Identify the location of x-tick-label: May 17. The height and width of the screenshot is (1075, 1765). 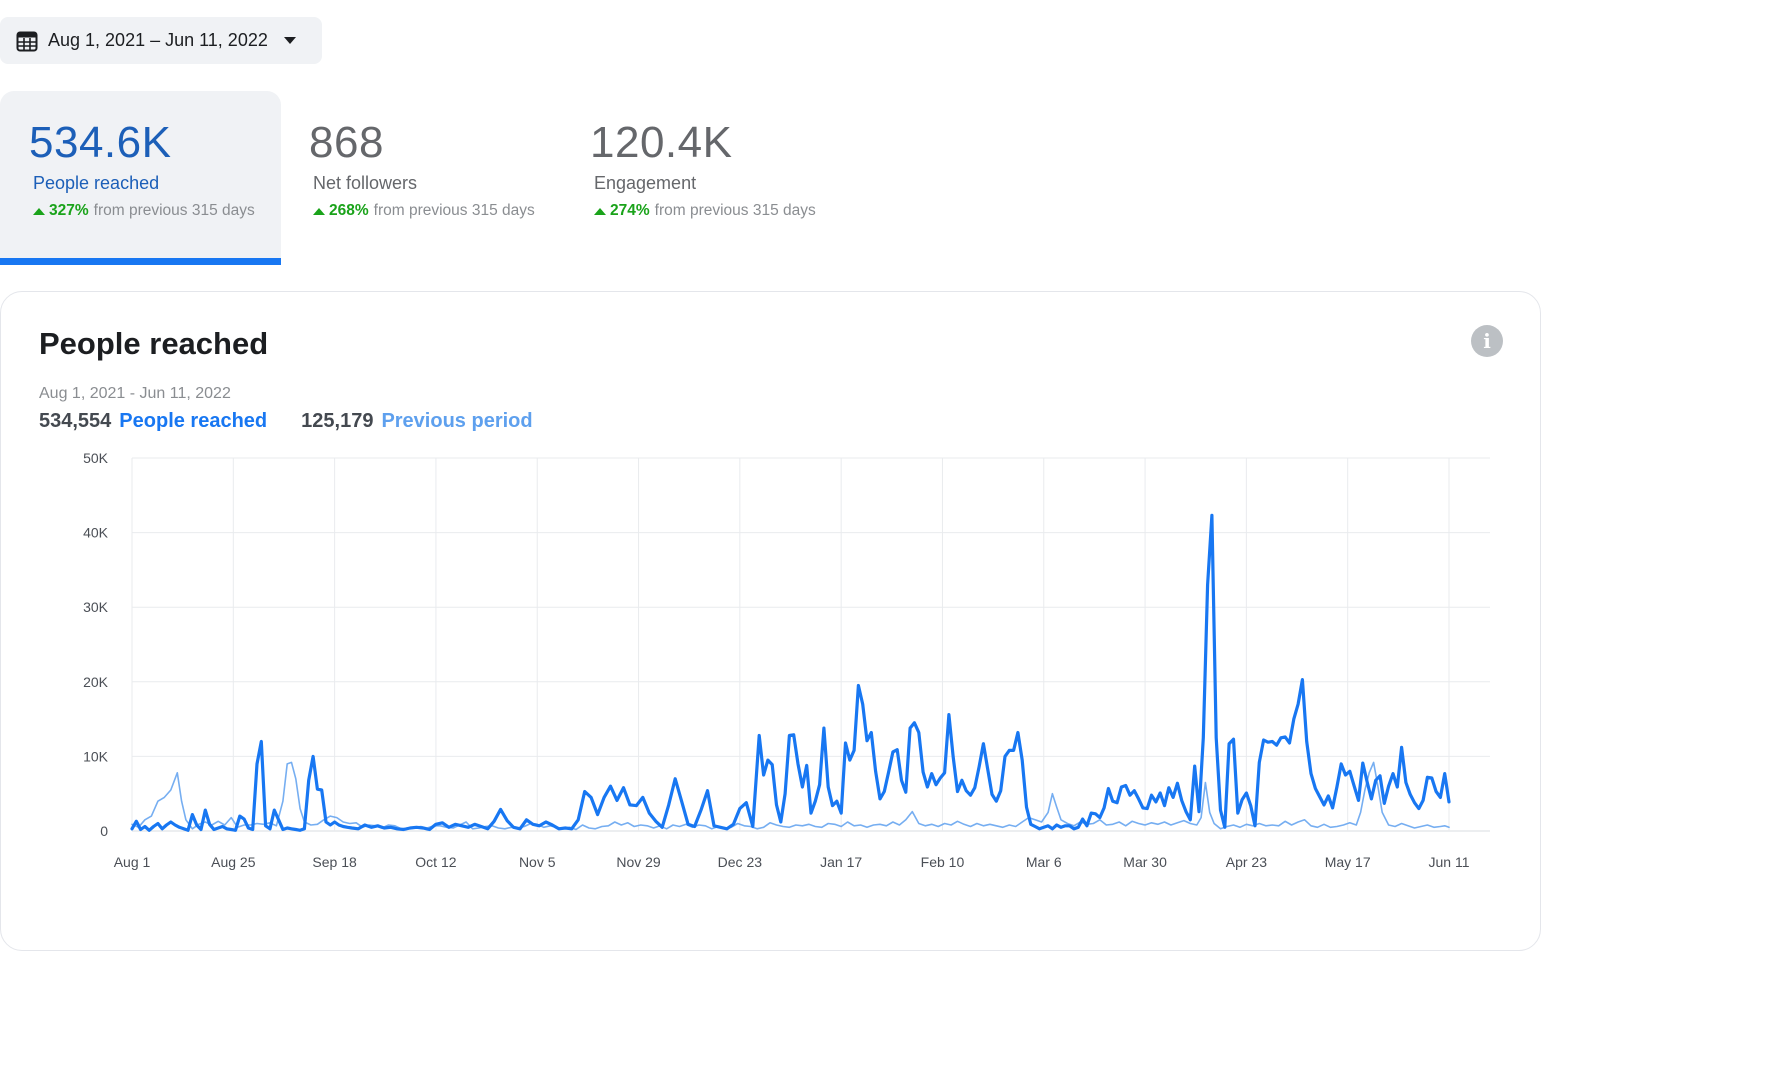
(1348, 862).